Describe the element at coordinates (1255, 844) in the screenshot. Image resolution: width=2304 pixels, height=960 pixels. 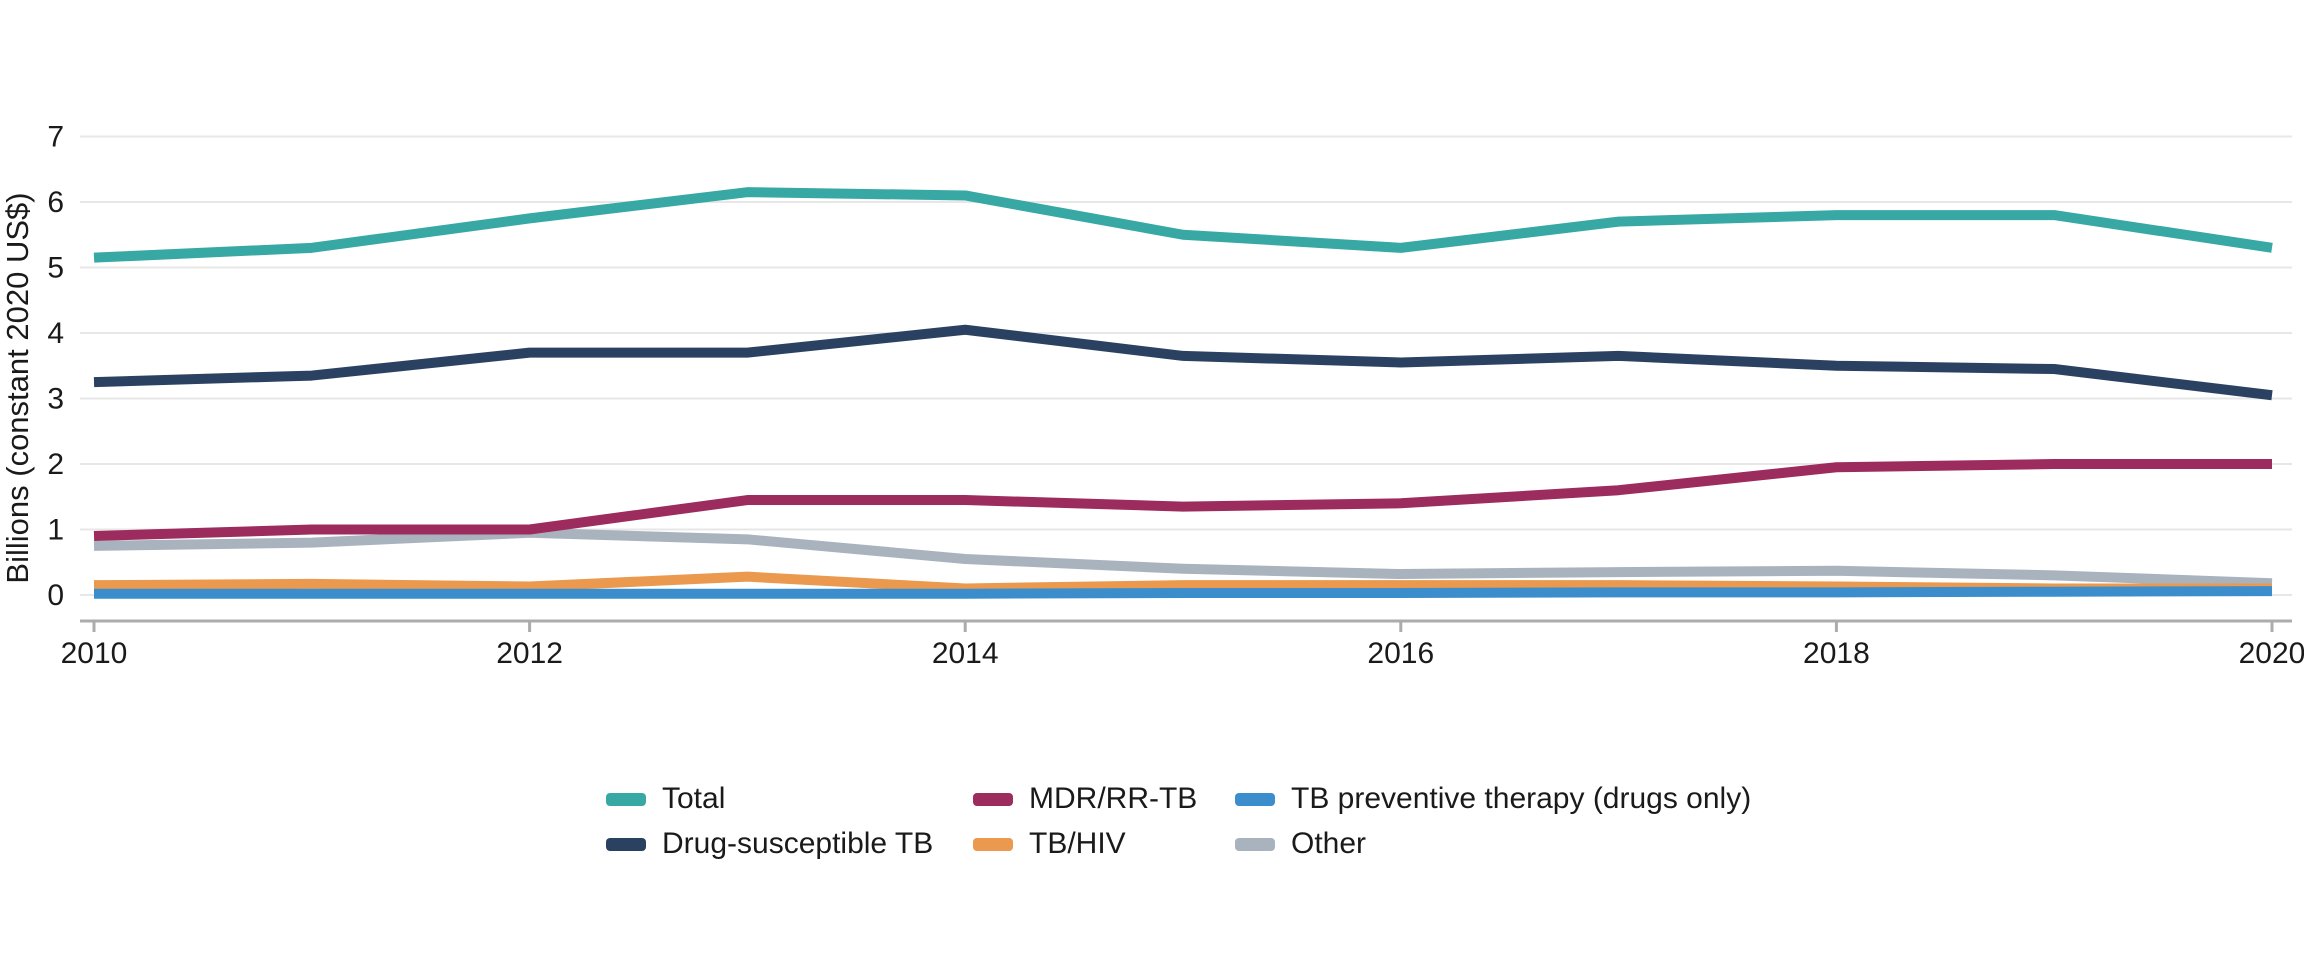
I see `legend-swatch-other` at that location.